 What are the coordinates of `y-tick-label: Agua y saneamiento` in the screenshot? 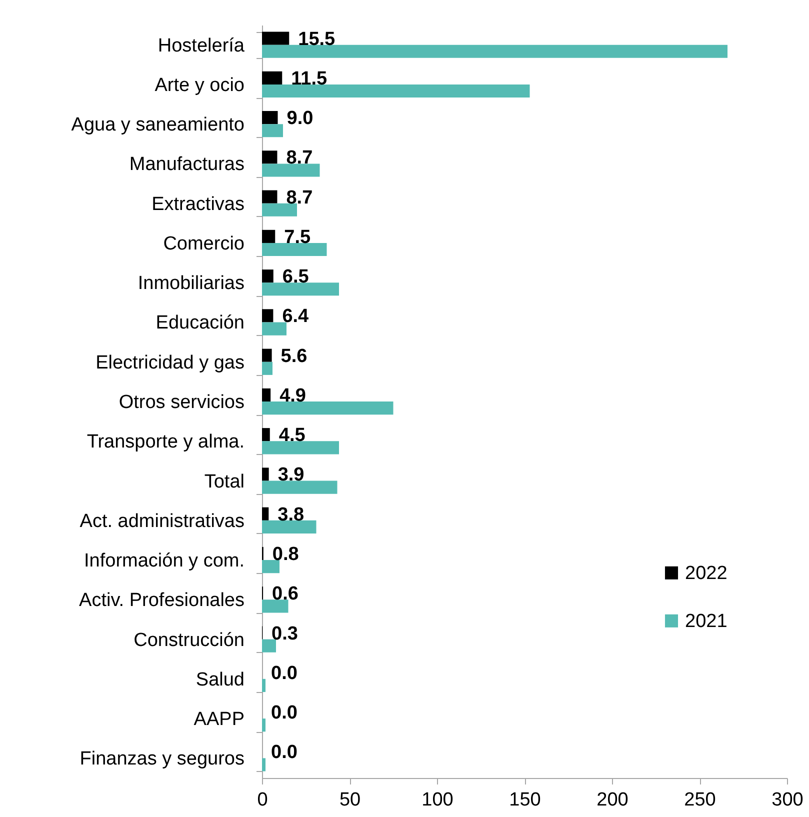 It's located at (157, 125).